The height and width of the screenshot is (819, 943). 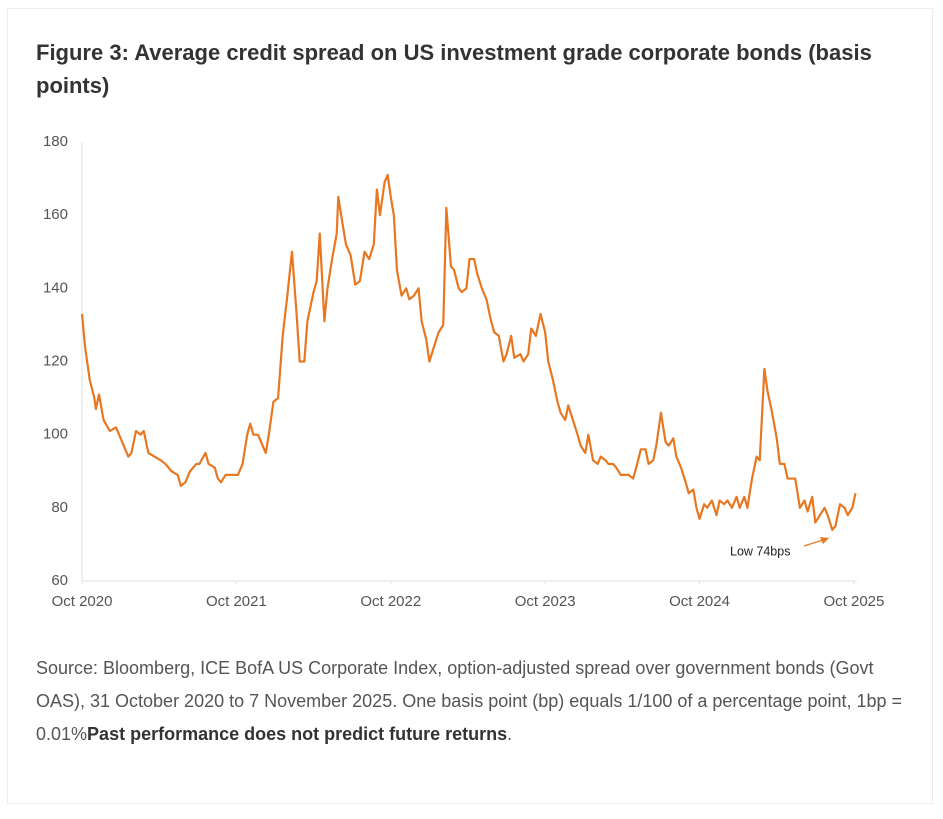 I want to click on y-tick-label: 140, so click(x=55, y=287).